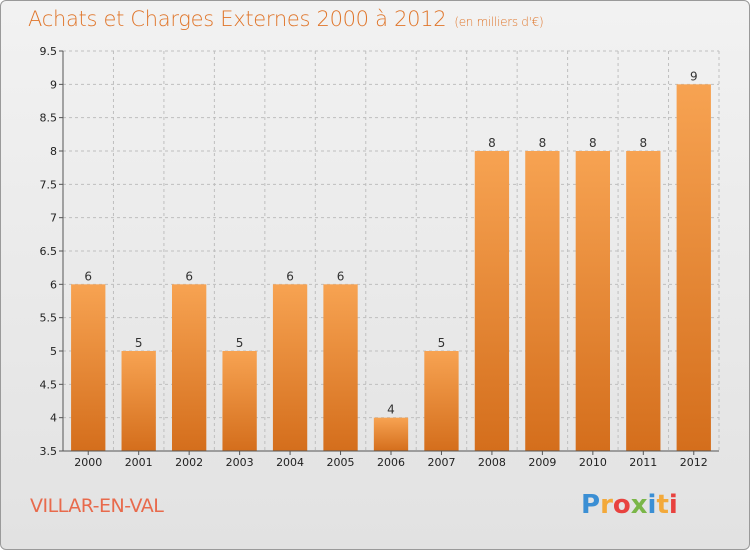  Describe the element at coordinates (290, 462) in the screenshot. I see `x-tick-label: 2004` at that location.